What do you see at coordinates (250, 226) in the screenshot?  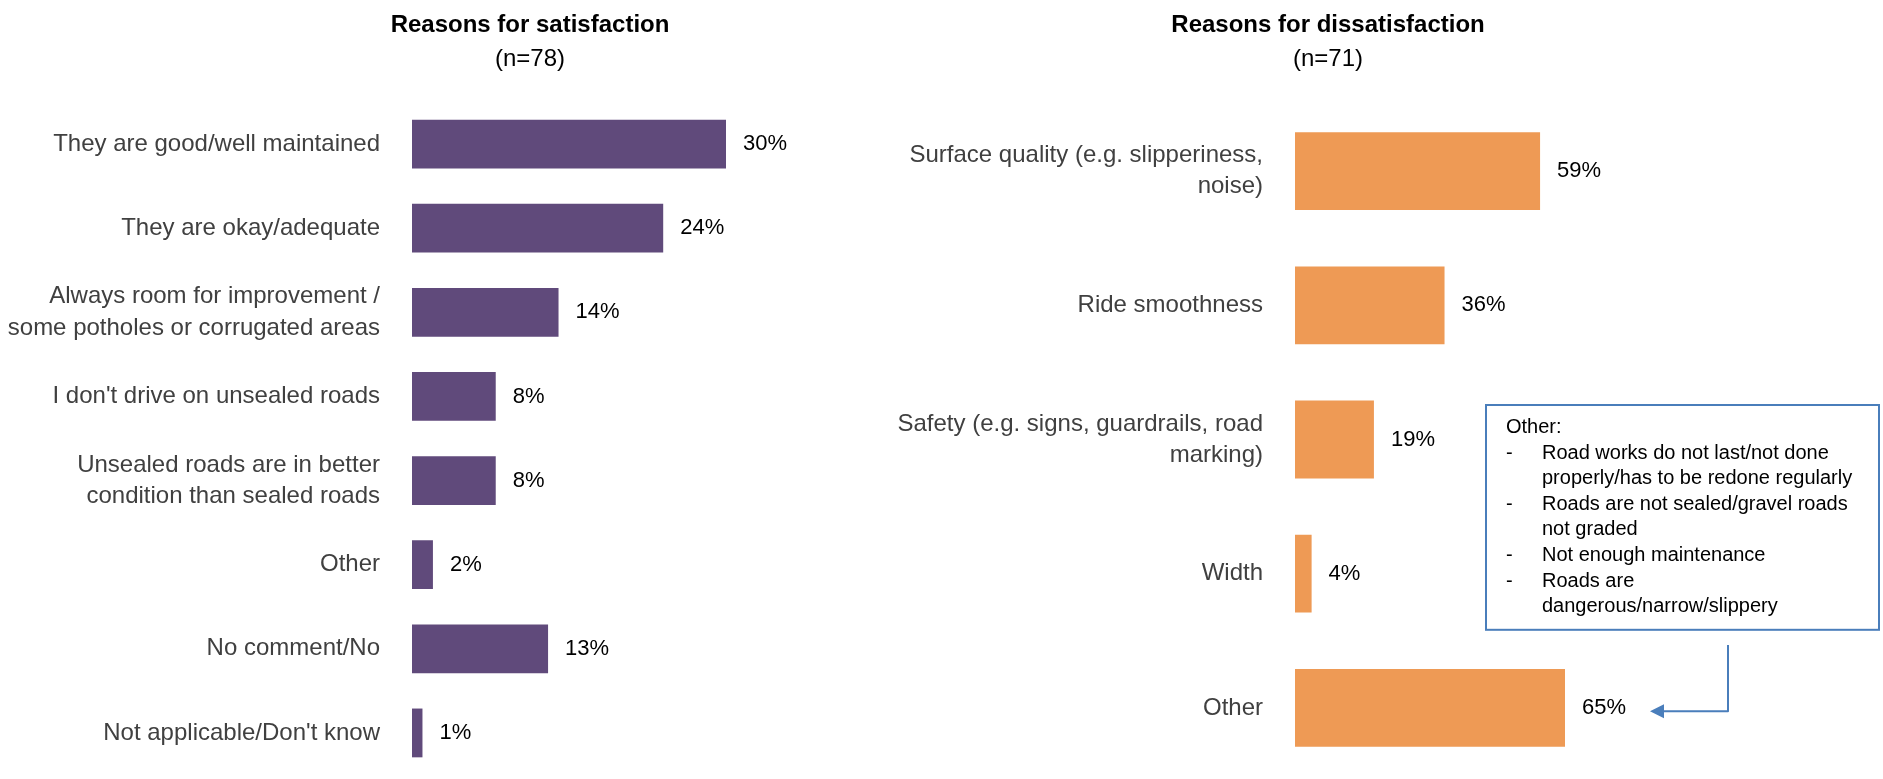 I see `y-tick-label: They are okay/adequate` at bounding box center [250, 226].